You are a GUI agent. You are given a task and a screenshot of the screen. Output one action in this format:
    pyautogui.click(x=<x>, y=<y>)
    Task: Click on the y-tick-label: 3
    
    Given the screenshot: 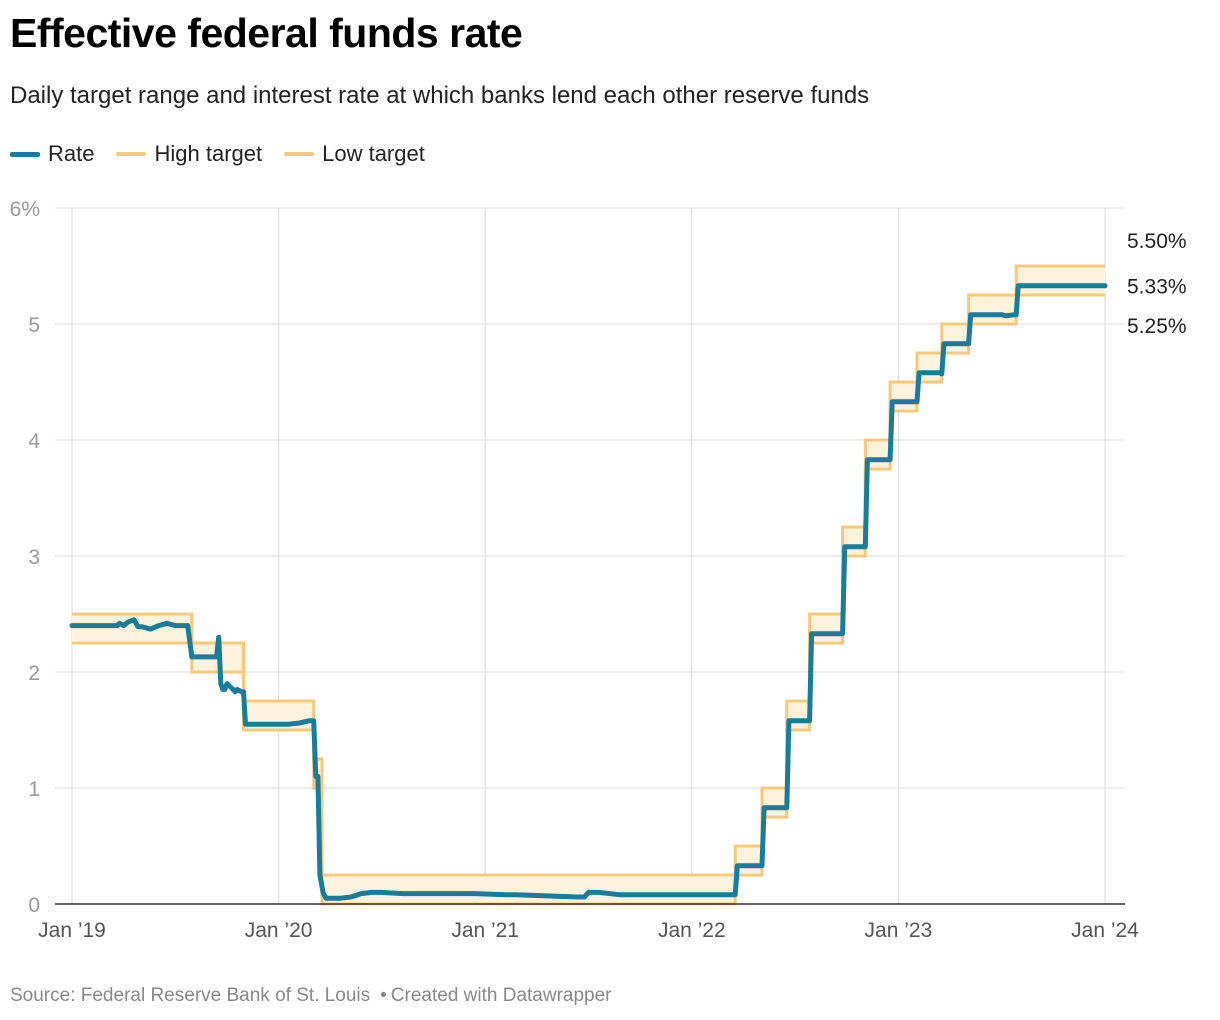 What is the action you would take?
    pyautogui.click(x=34, y=557)
    